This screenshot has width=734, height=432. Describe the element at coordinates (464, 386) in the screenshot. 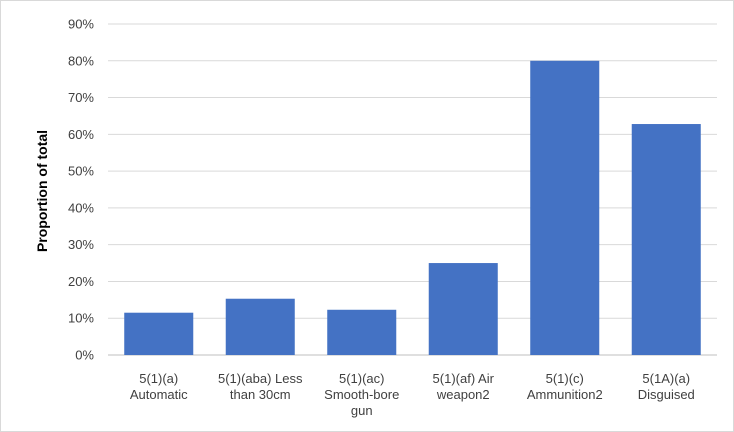

I see `x-category-label: 5(1)(af) Air weapon2` at that location.